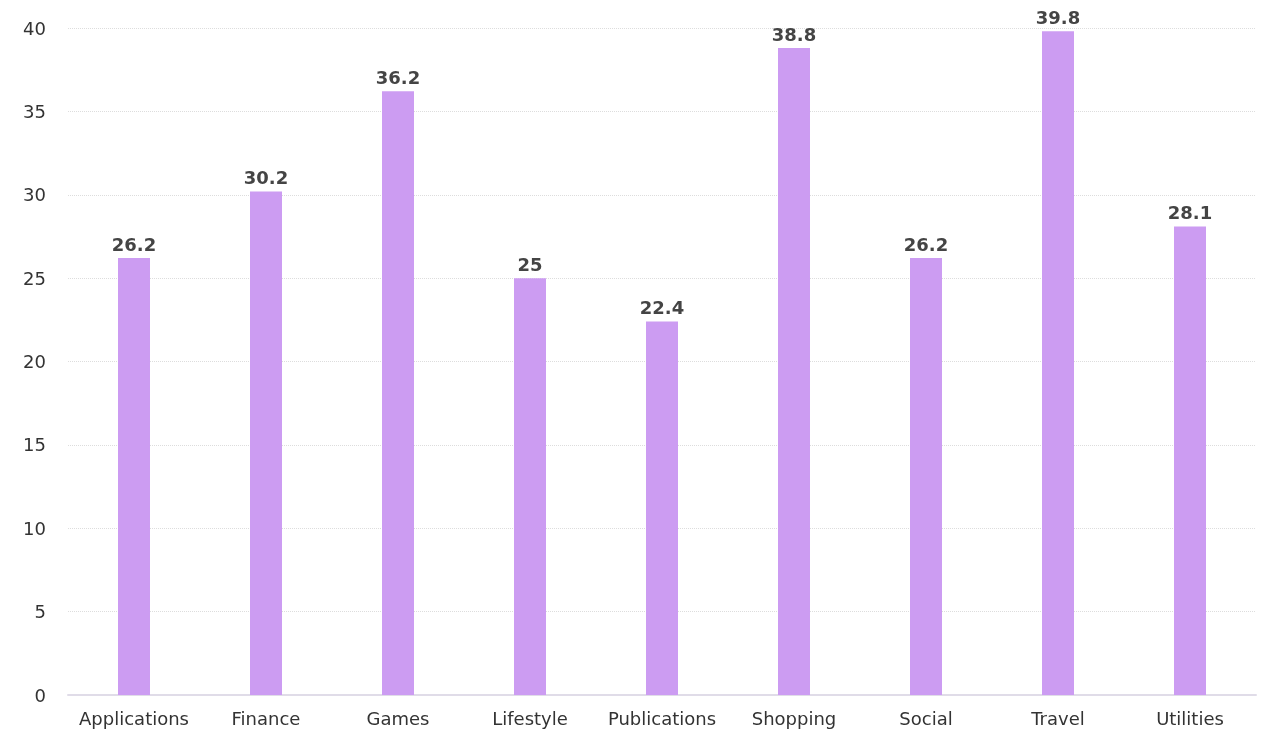 The height and width of the screenshot is (751, 1272). Describe the element at coordinates (266, 177) in the screenshot. I see `data-label: 30.2` at that location.